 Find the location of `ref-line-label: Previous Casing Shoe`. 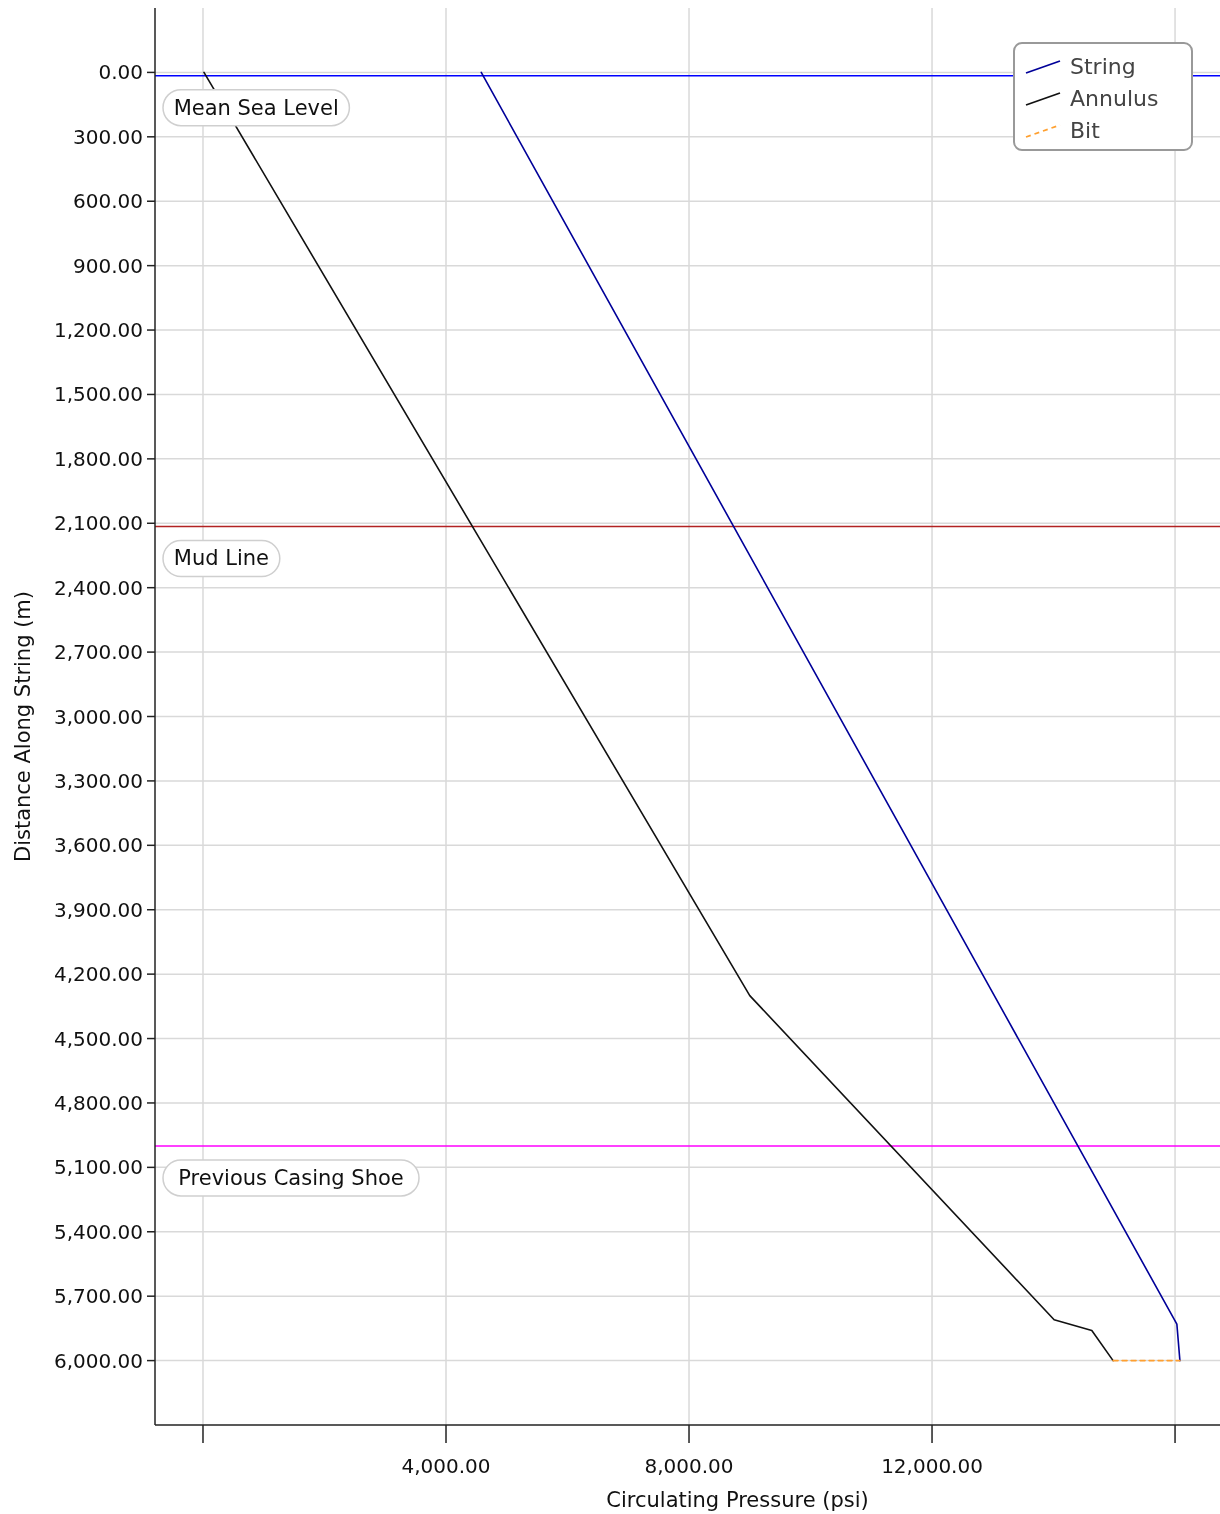

ref-line-label: Previous Casing Shoe is located at coordinates (291, 1177).